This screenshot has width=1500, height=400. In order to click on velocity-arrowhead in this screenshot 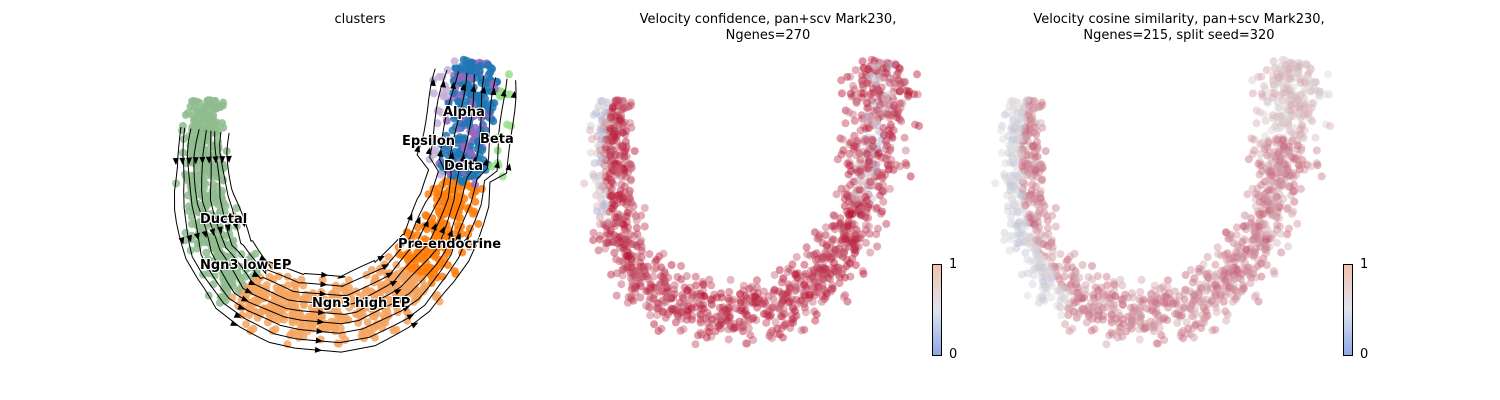, I will do `click(389, 275)`.